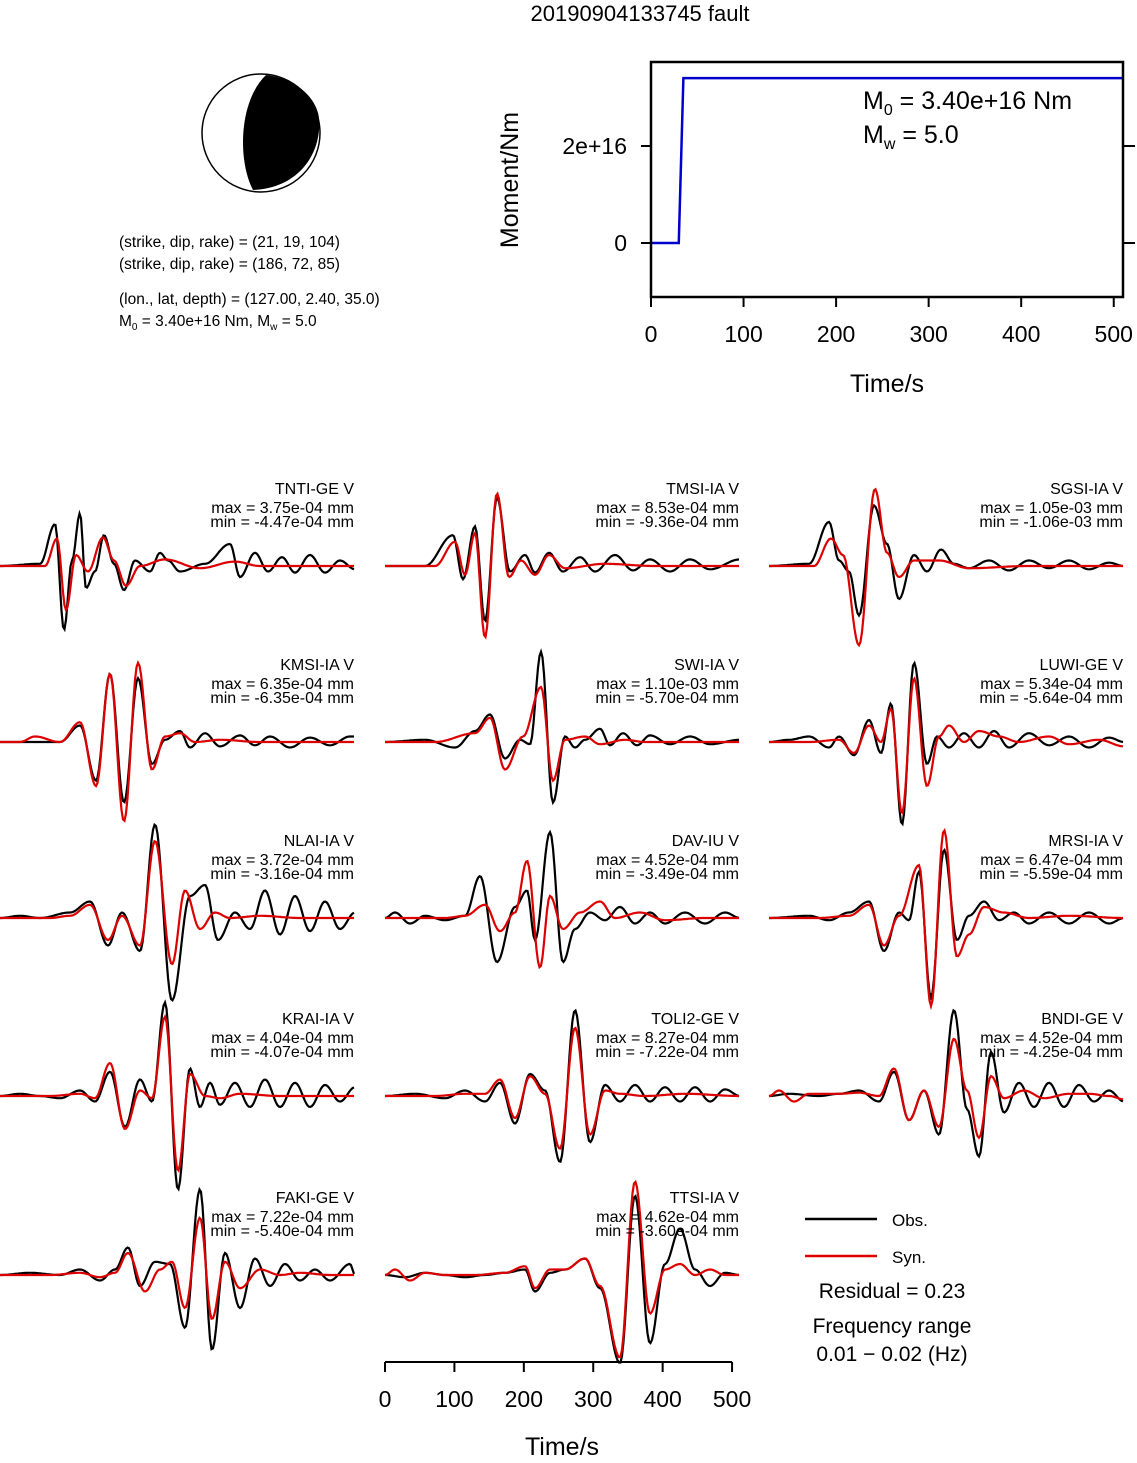 This screenshot has width=1137, height=1463. I want to click on station-name: DAV-IU V, so click(706, 841).